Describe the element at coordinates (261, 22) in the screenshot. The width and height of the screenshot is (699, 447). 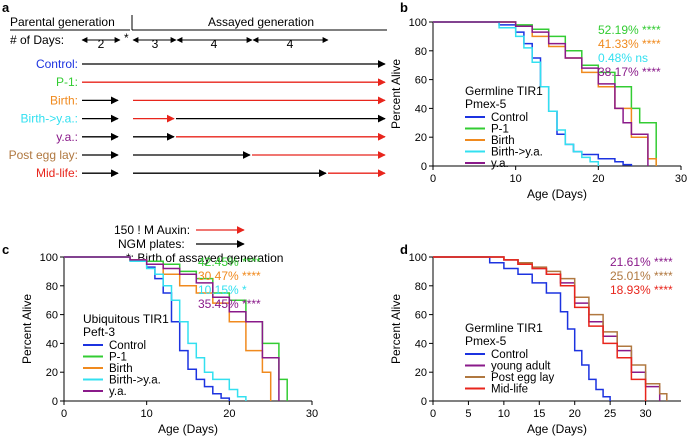
I see `assayed-generation-label: Assayed generation` at that location.